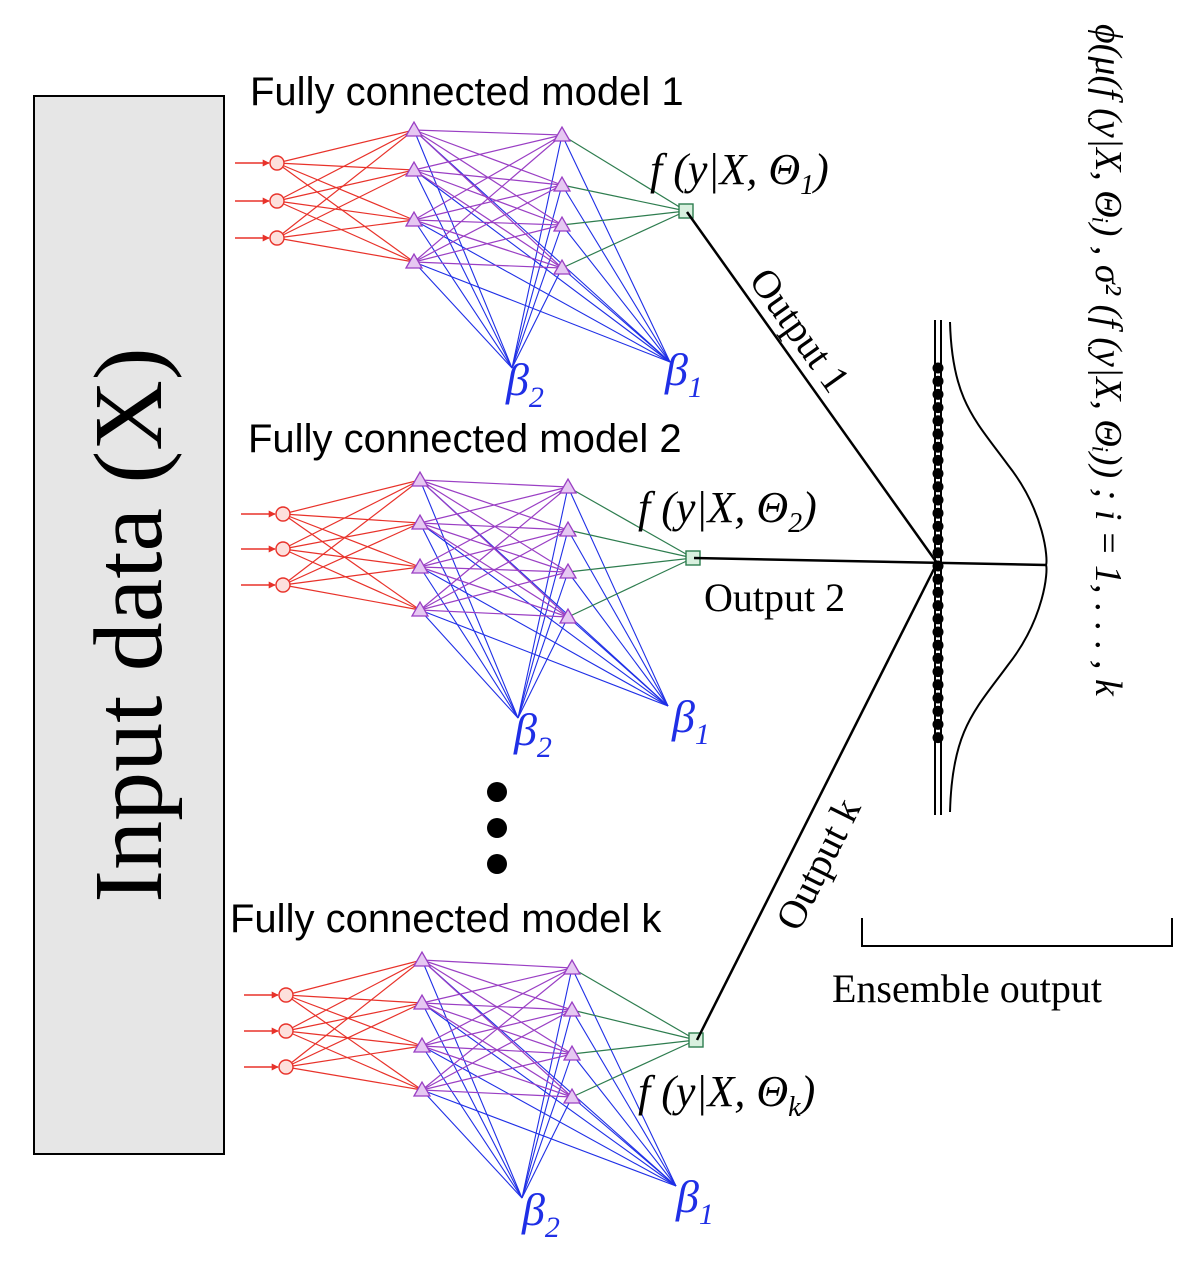 This screenshot has width=1202, height=1282. Describe the element at coordinates (870, 561) in the screenshot. I see `output-2-line` at that location.